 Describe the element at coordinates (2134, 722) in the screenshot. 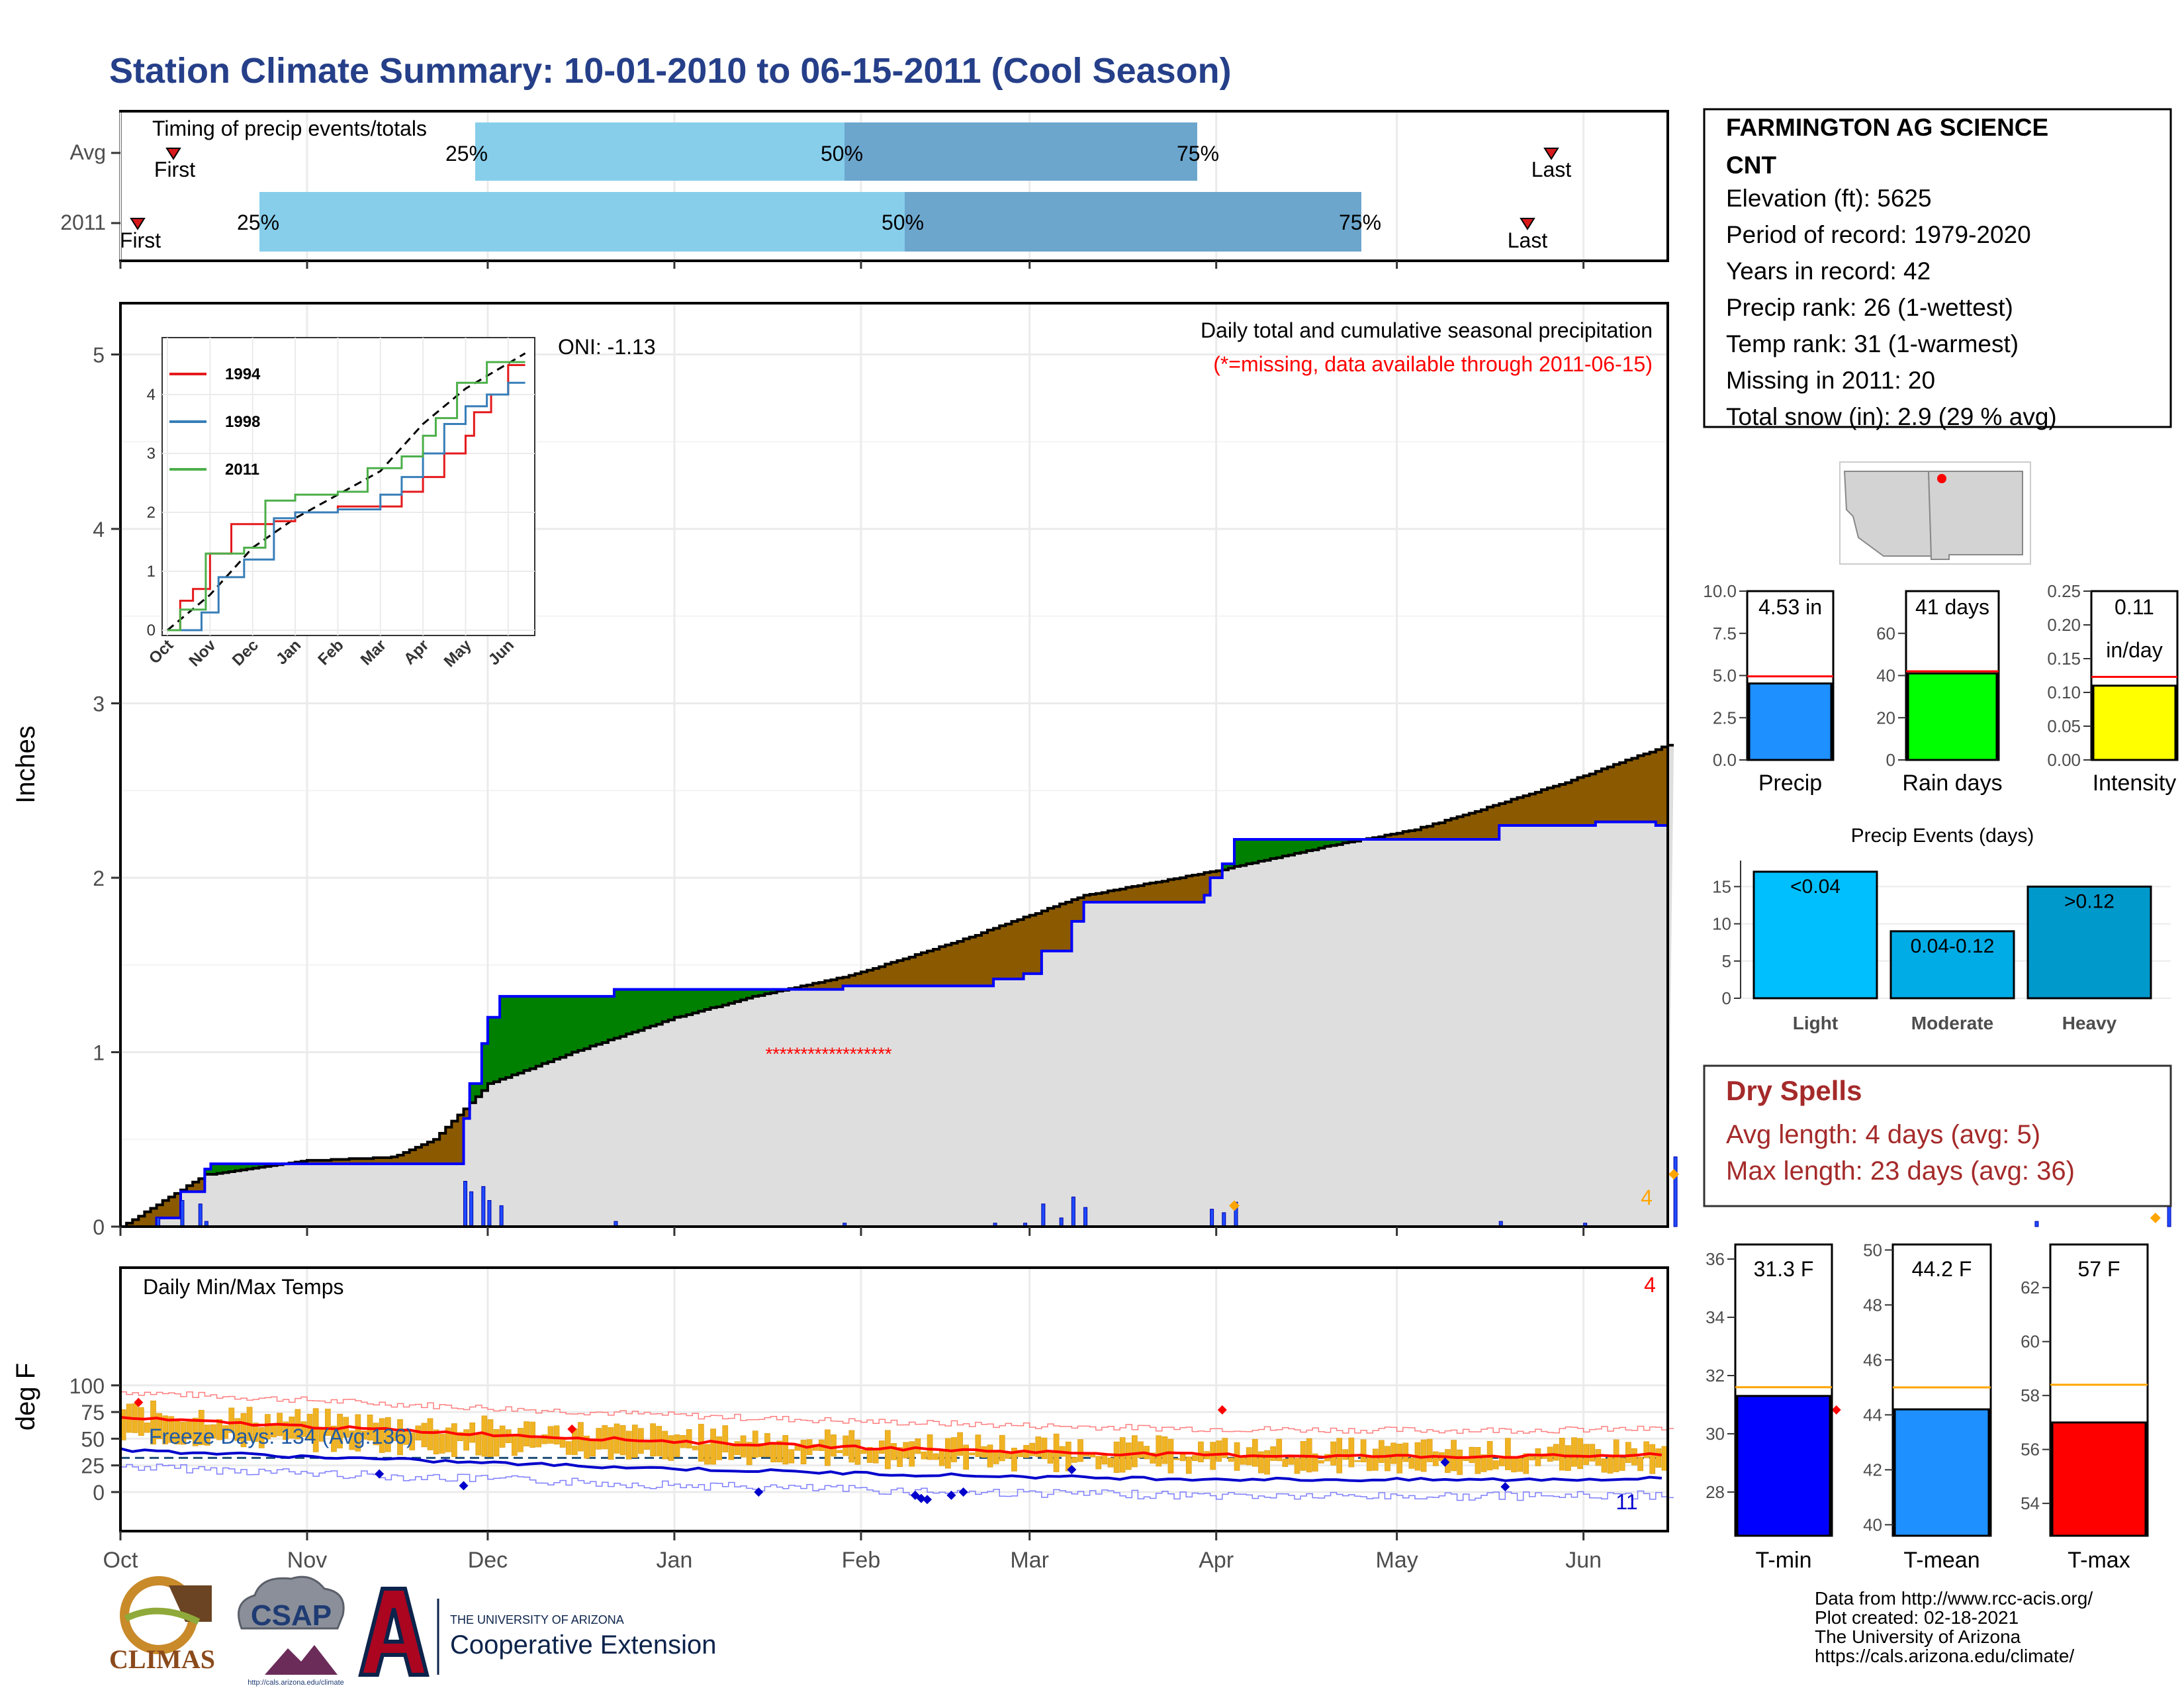

I see `mini-bar` at that location.